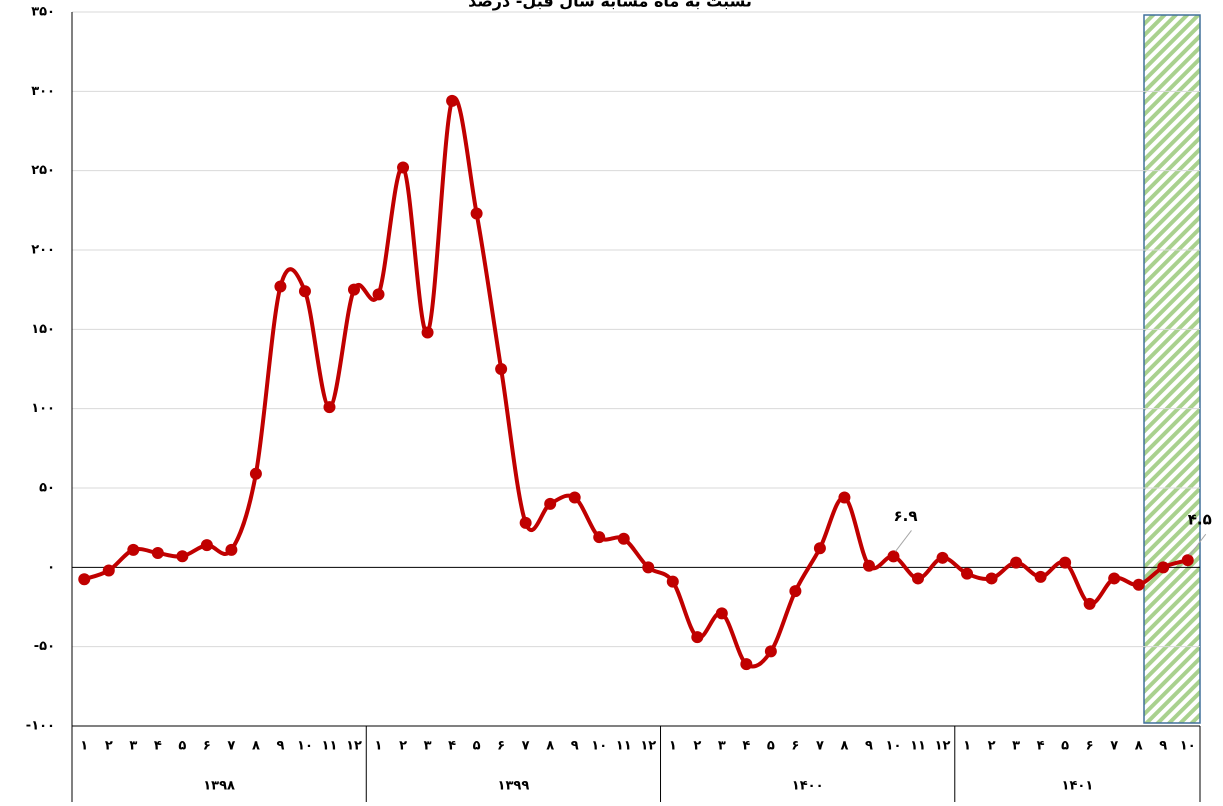 Image resolution: width=1223 pixels, height=806 pixels. What do you see at coordinates (40, 726) in the screenshot?
I see `y-tick-label: -۱۰۰` at bounding box center [40, 726].